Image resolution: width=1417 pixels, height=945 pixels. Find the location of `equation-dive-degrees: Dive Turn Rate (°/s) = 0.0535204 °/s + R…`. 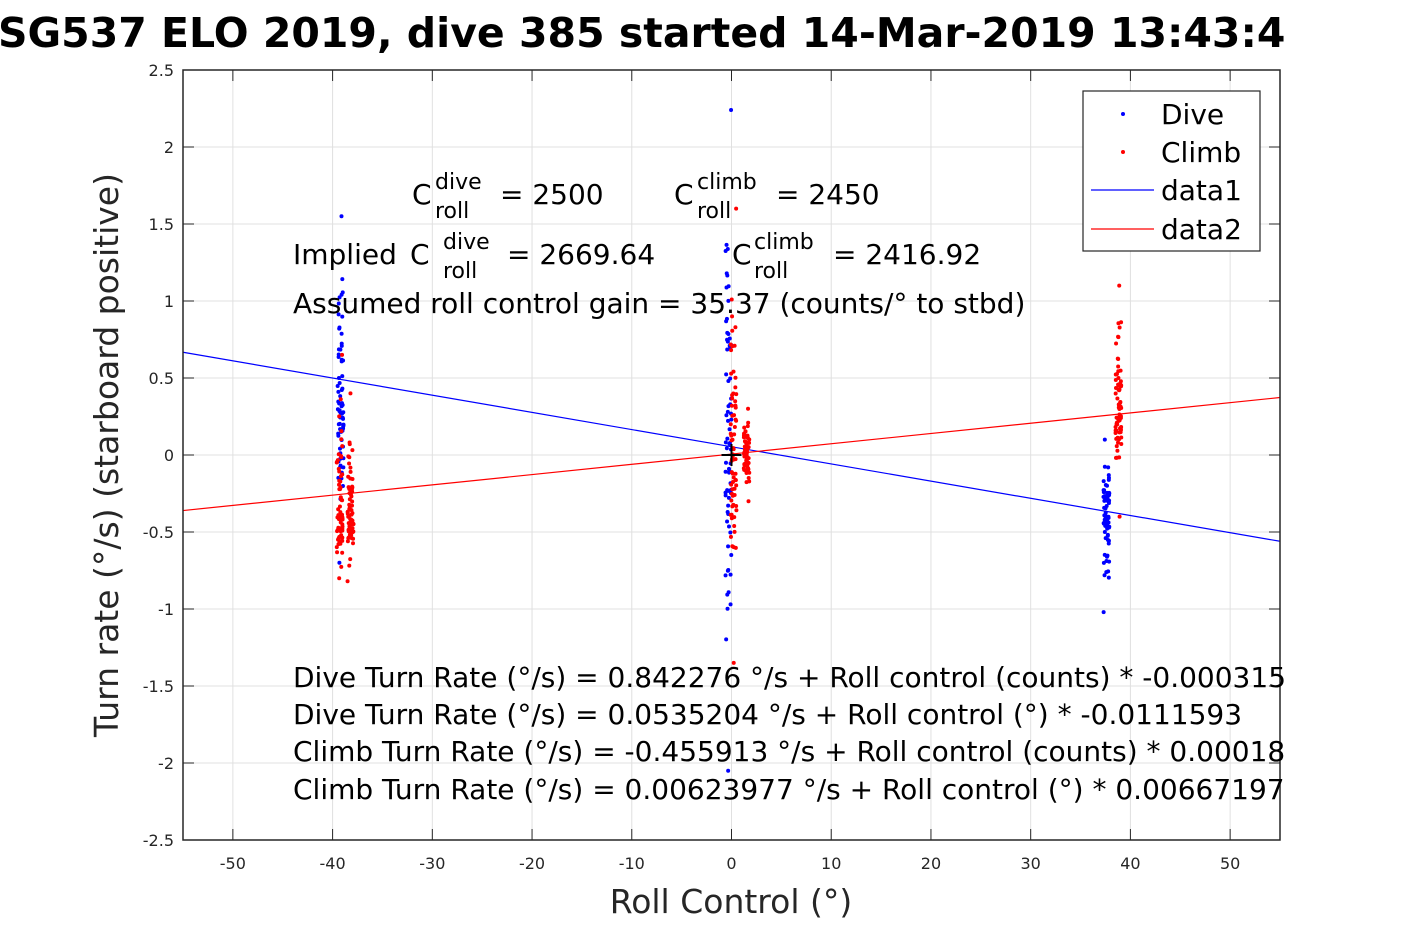

equation-dive-degrees: Dive Turn Rate (°/s) = 0.0535204 °/s + R… is located at coordinates (767, 714).